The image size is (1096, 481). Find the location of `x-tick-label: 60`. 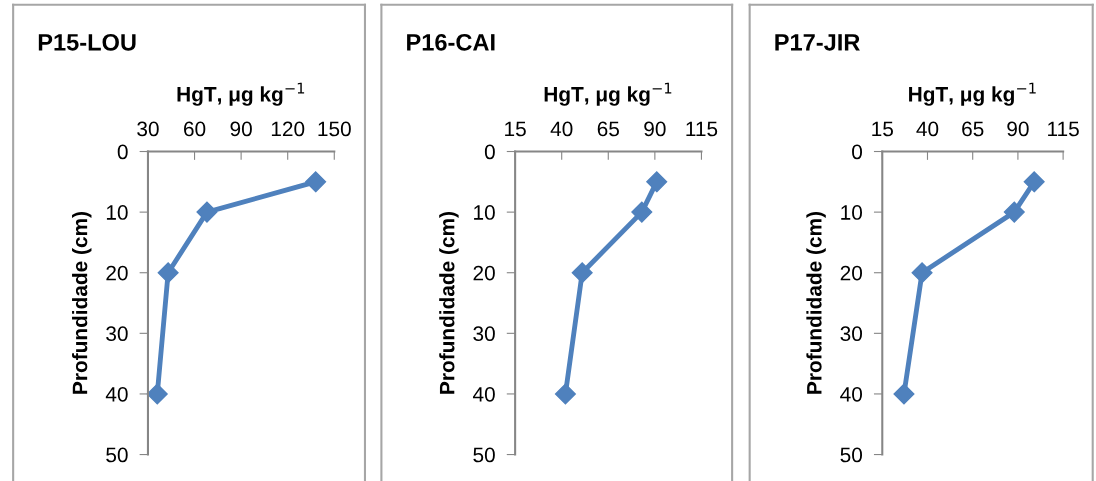

x-tick-label: 60 is located at coordinates (195, 129).